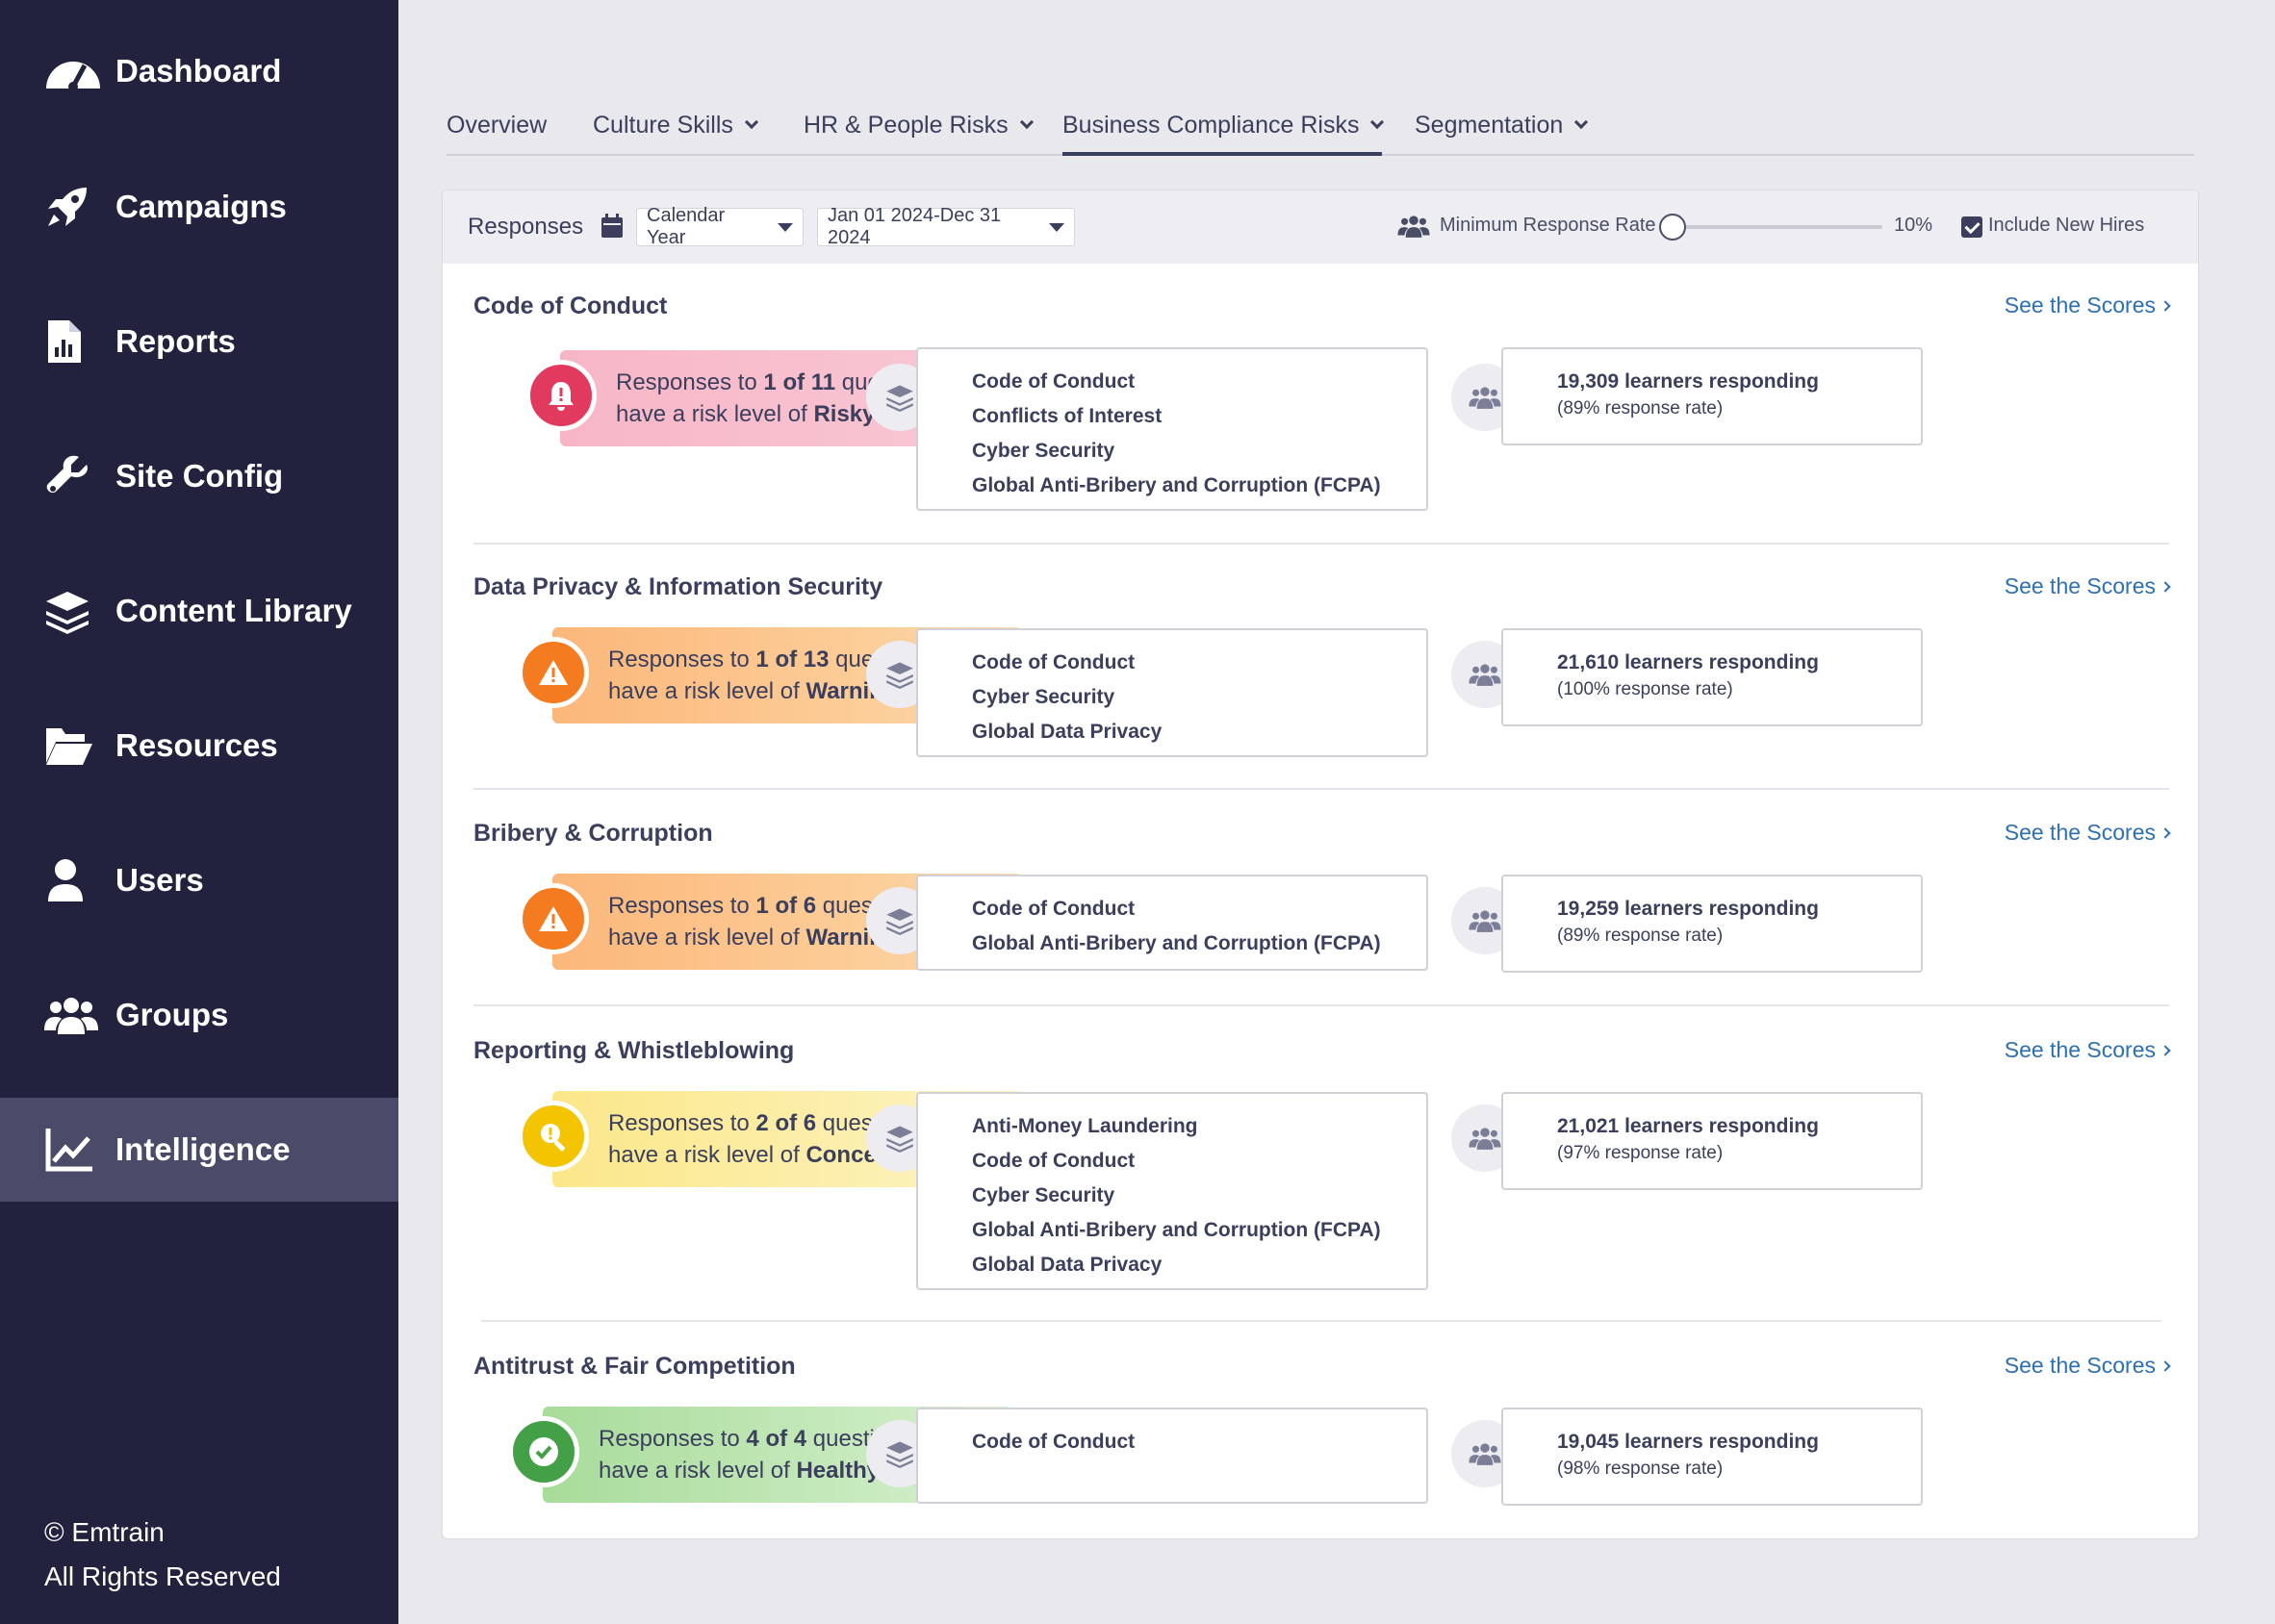 The width and height of the screenshot is (2275, 1624). I want to click on sidebar-item-groups: Groups, so click(199, 1015).